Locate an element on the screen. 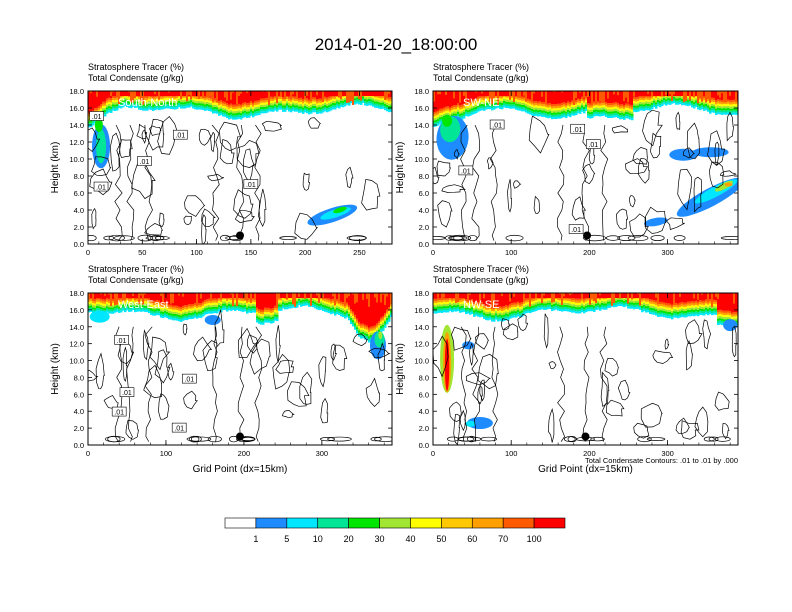  panel-1-ytick-label: 6.0 is located at coordinates (79, 193).